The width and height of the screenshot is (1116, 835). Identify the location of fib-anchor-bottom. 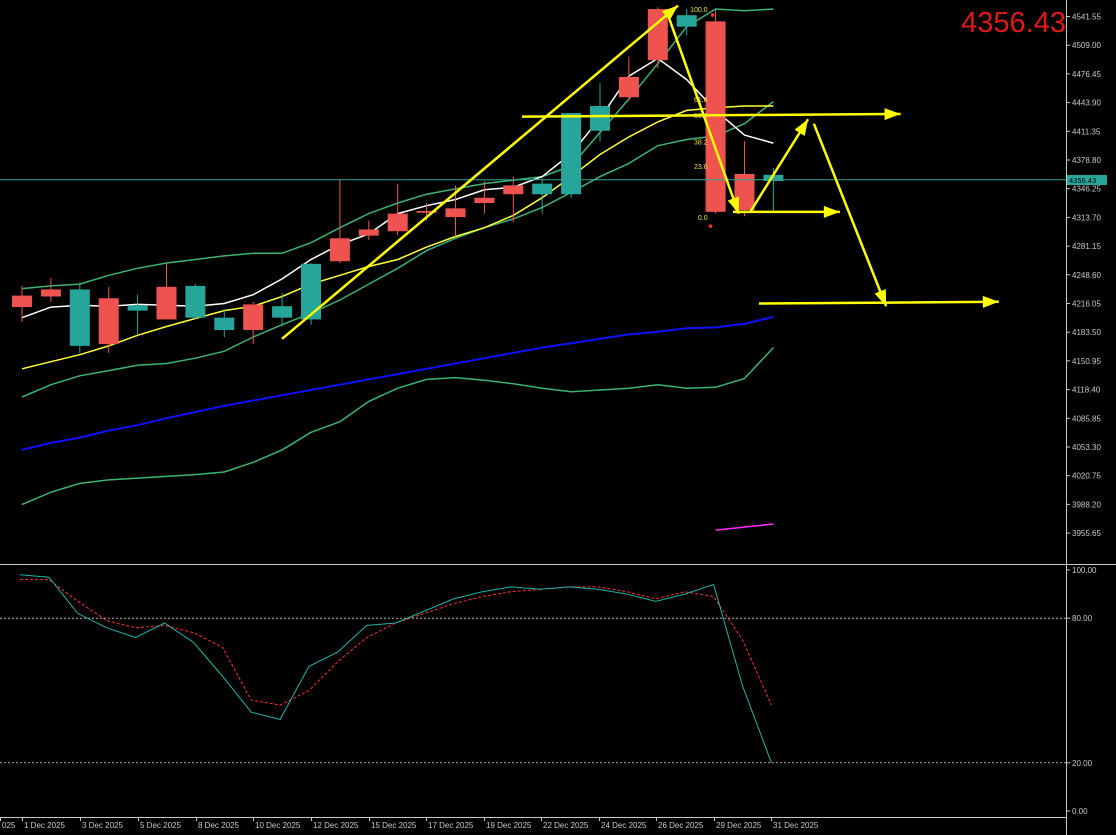
(710, 226).